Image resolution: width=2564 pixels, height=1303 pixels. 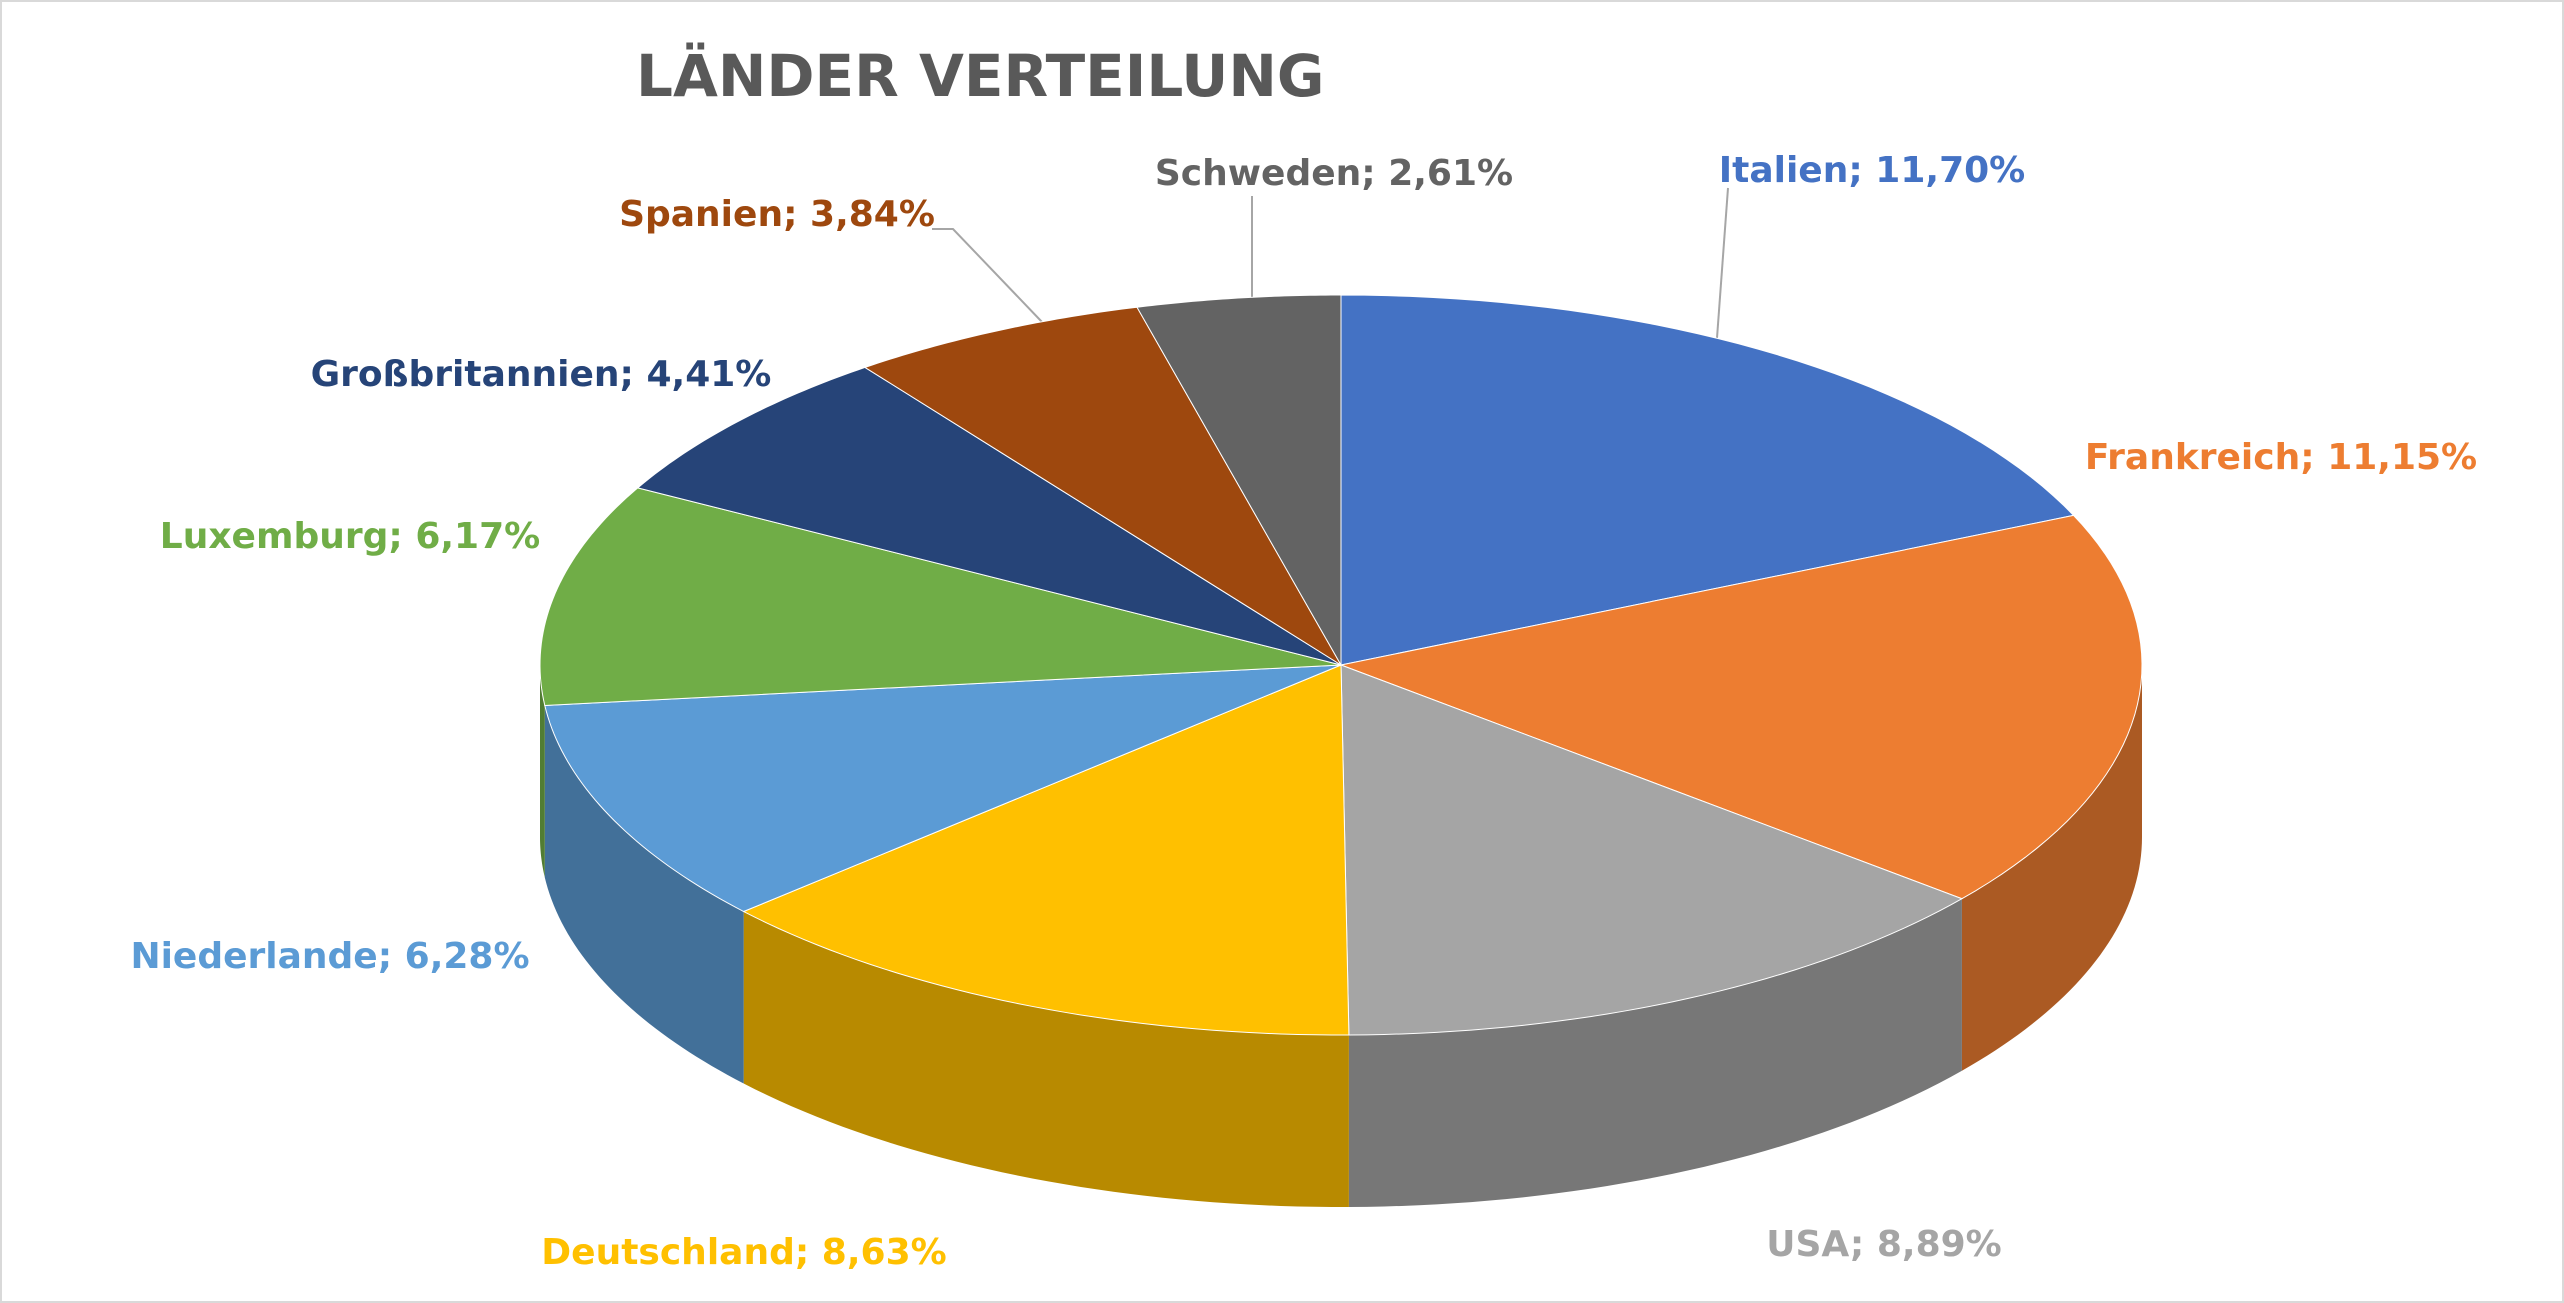 I want to click on data-label: Luxemburg; 6,17%, so click(x=350, y=536).